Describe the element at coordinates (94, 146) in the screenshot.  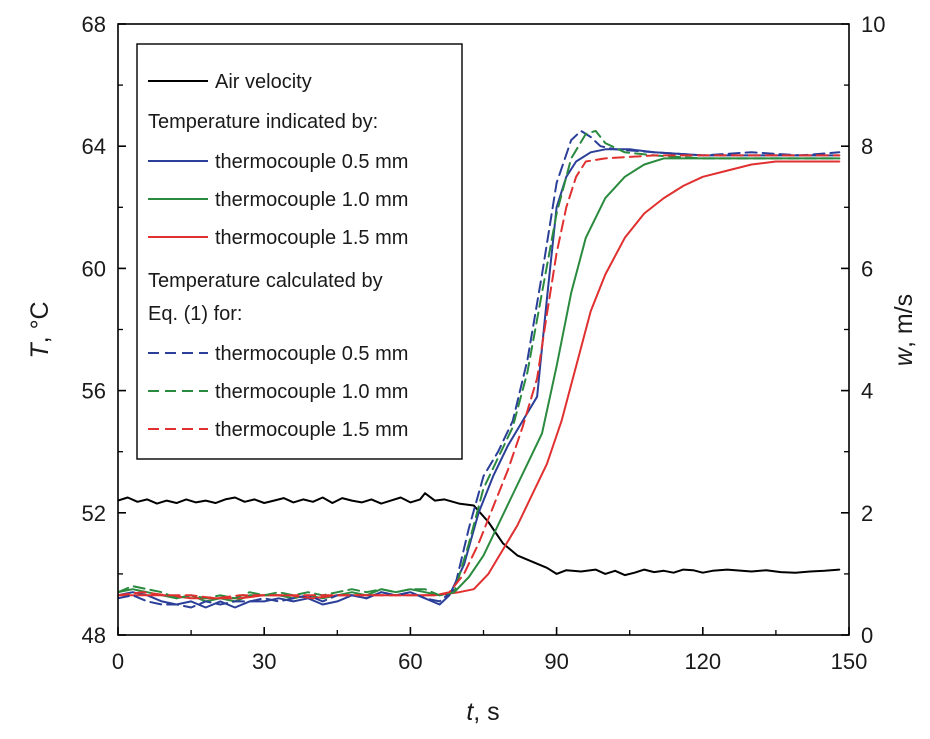
I see `y-left-tick-label: 64` at that location.